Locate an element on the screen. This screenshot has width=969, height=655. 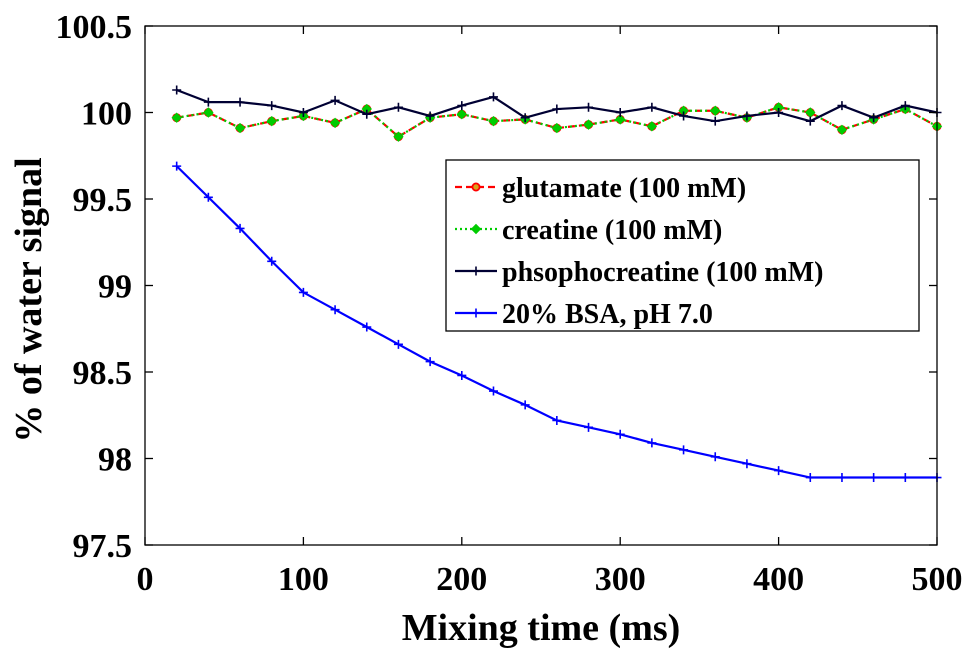
legend-label: 20% BSA, pH 7.0 is located at coordinates (607, 314).